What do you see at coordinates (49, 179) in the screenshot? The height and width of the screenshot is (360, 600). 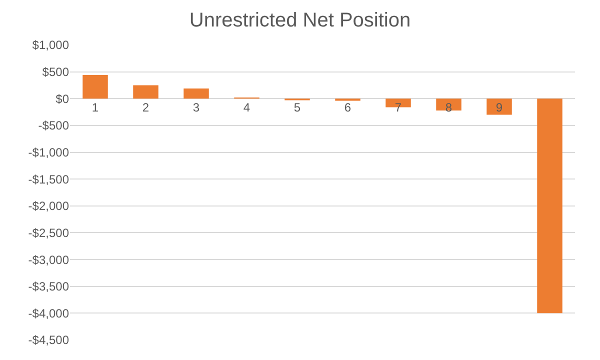 I see `y-tick-label: -$1,500` at bounding box center [49, 179].